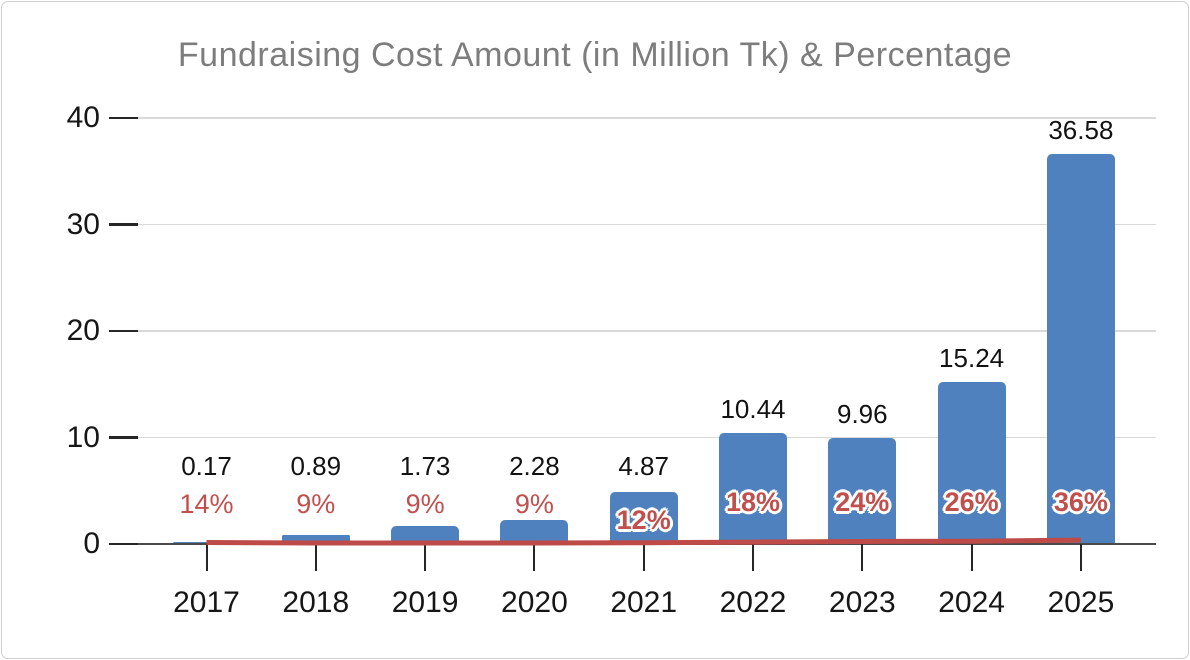 This screenshot has height=660, width=1190. I want to click on percentage-label: 12%, so click(643, 520).